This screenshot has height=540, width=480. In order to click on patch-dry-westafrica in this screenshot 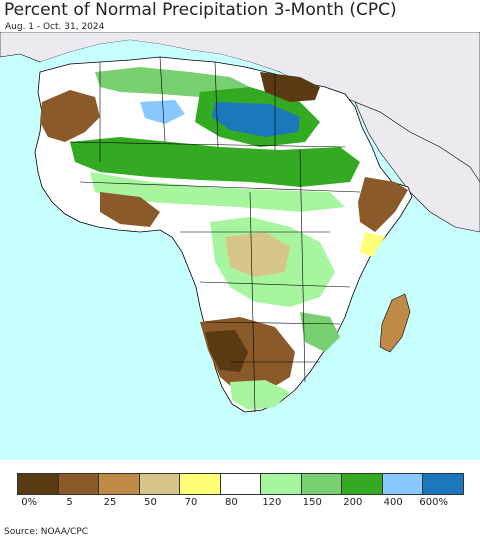, I will do `click(130, 209)`.